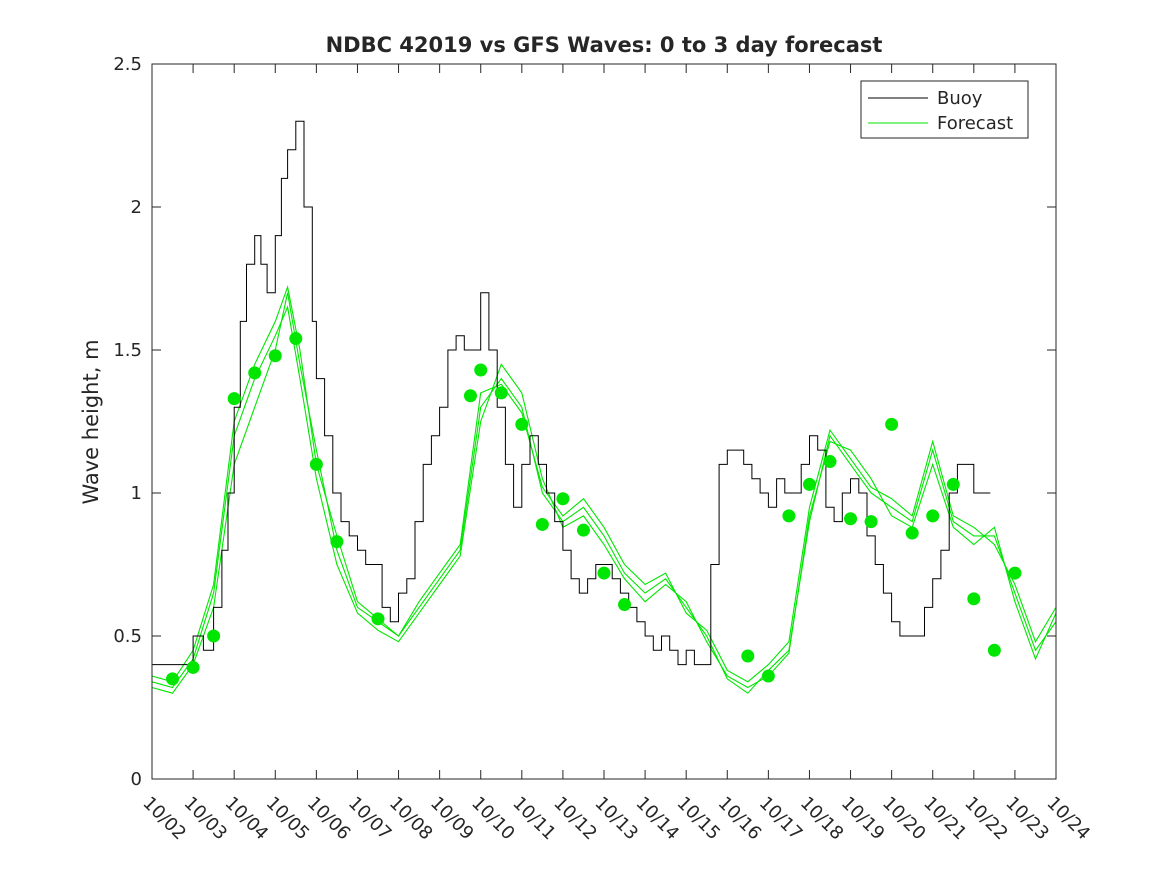 This screenshot has height=875, width=1167. I want to click on y-tick-label: 0.5, so click(127, 636).